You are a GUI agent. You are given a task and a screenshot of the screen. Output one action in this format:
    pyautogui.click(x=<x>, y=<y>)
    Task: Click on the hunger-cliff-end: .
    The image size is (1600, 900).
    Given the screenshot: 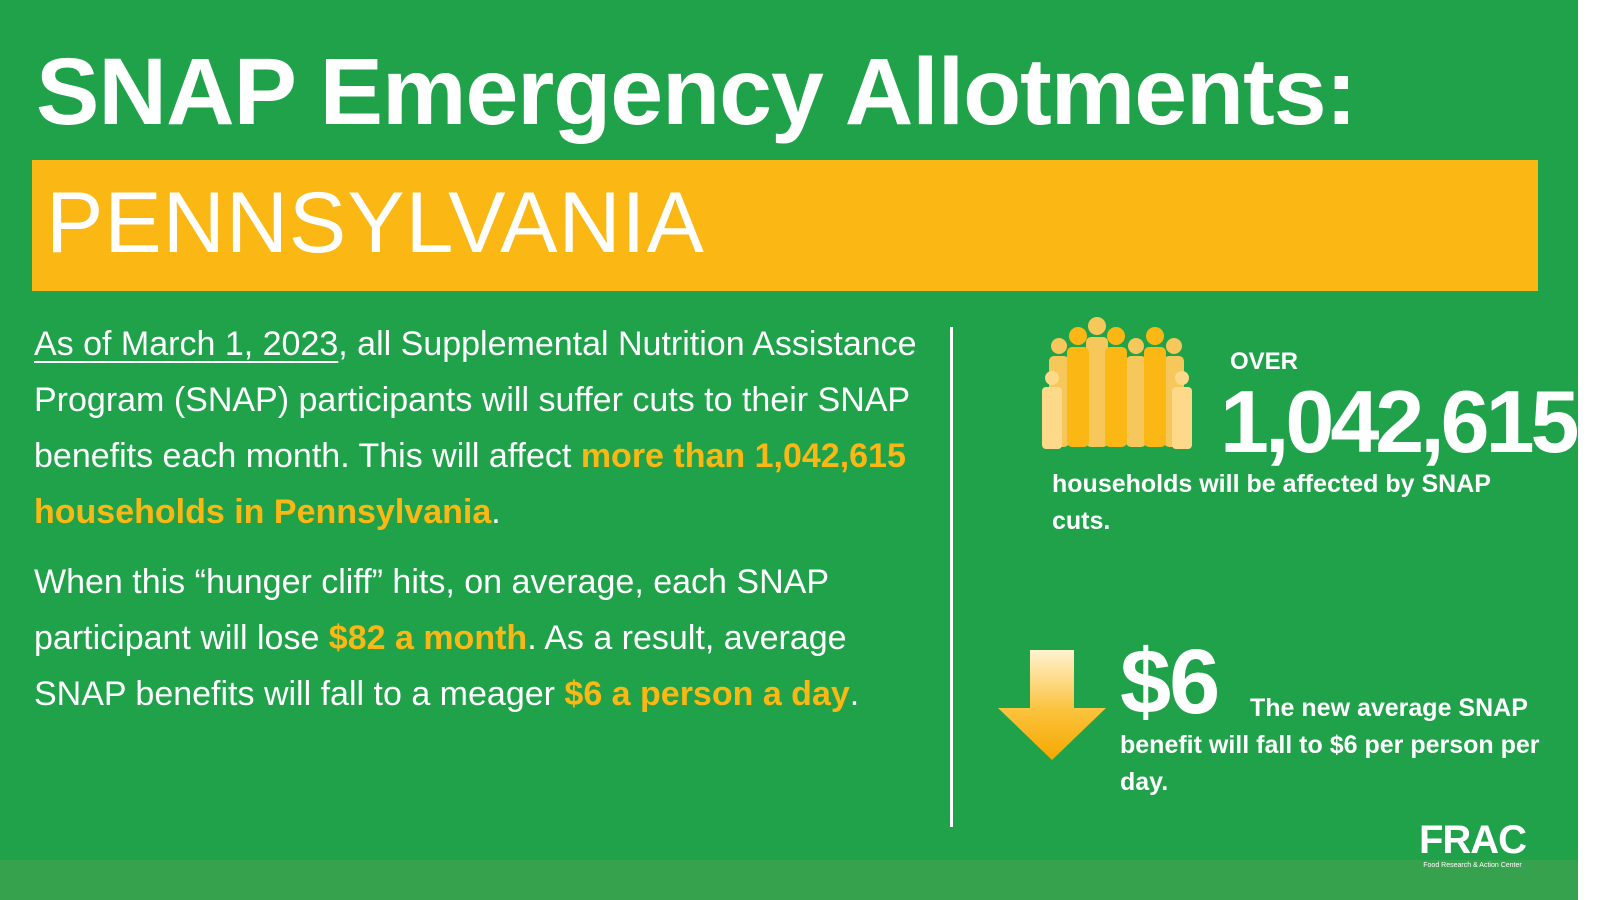 What is the action you would take?
    pyautogui.click(x=854, y=694)
    